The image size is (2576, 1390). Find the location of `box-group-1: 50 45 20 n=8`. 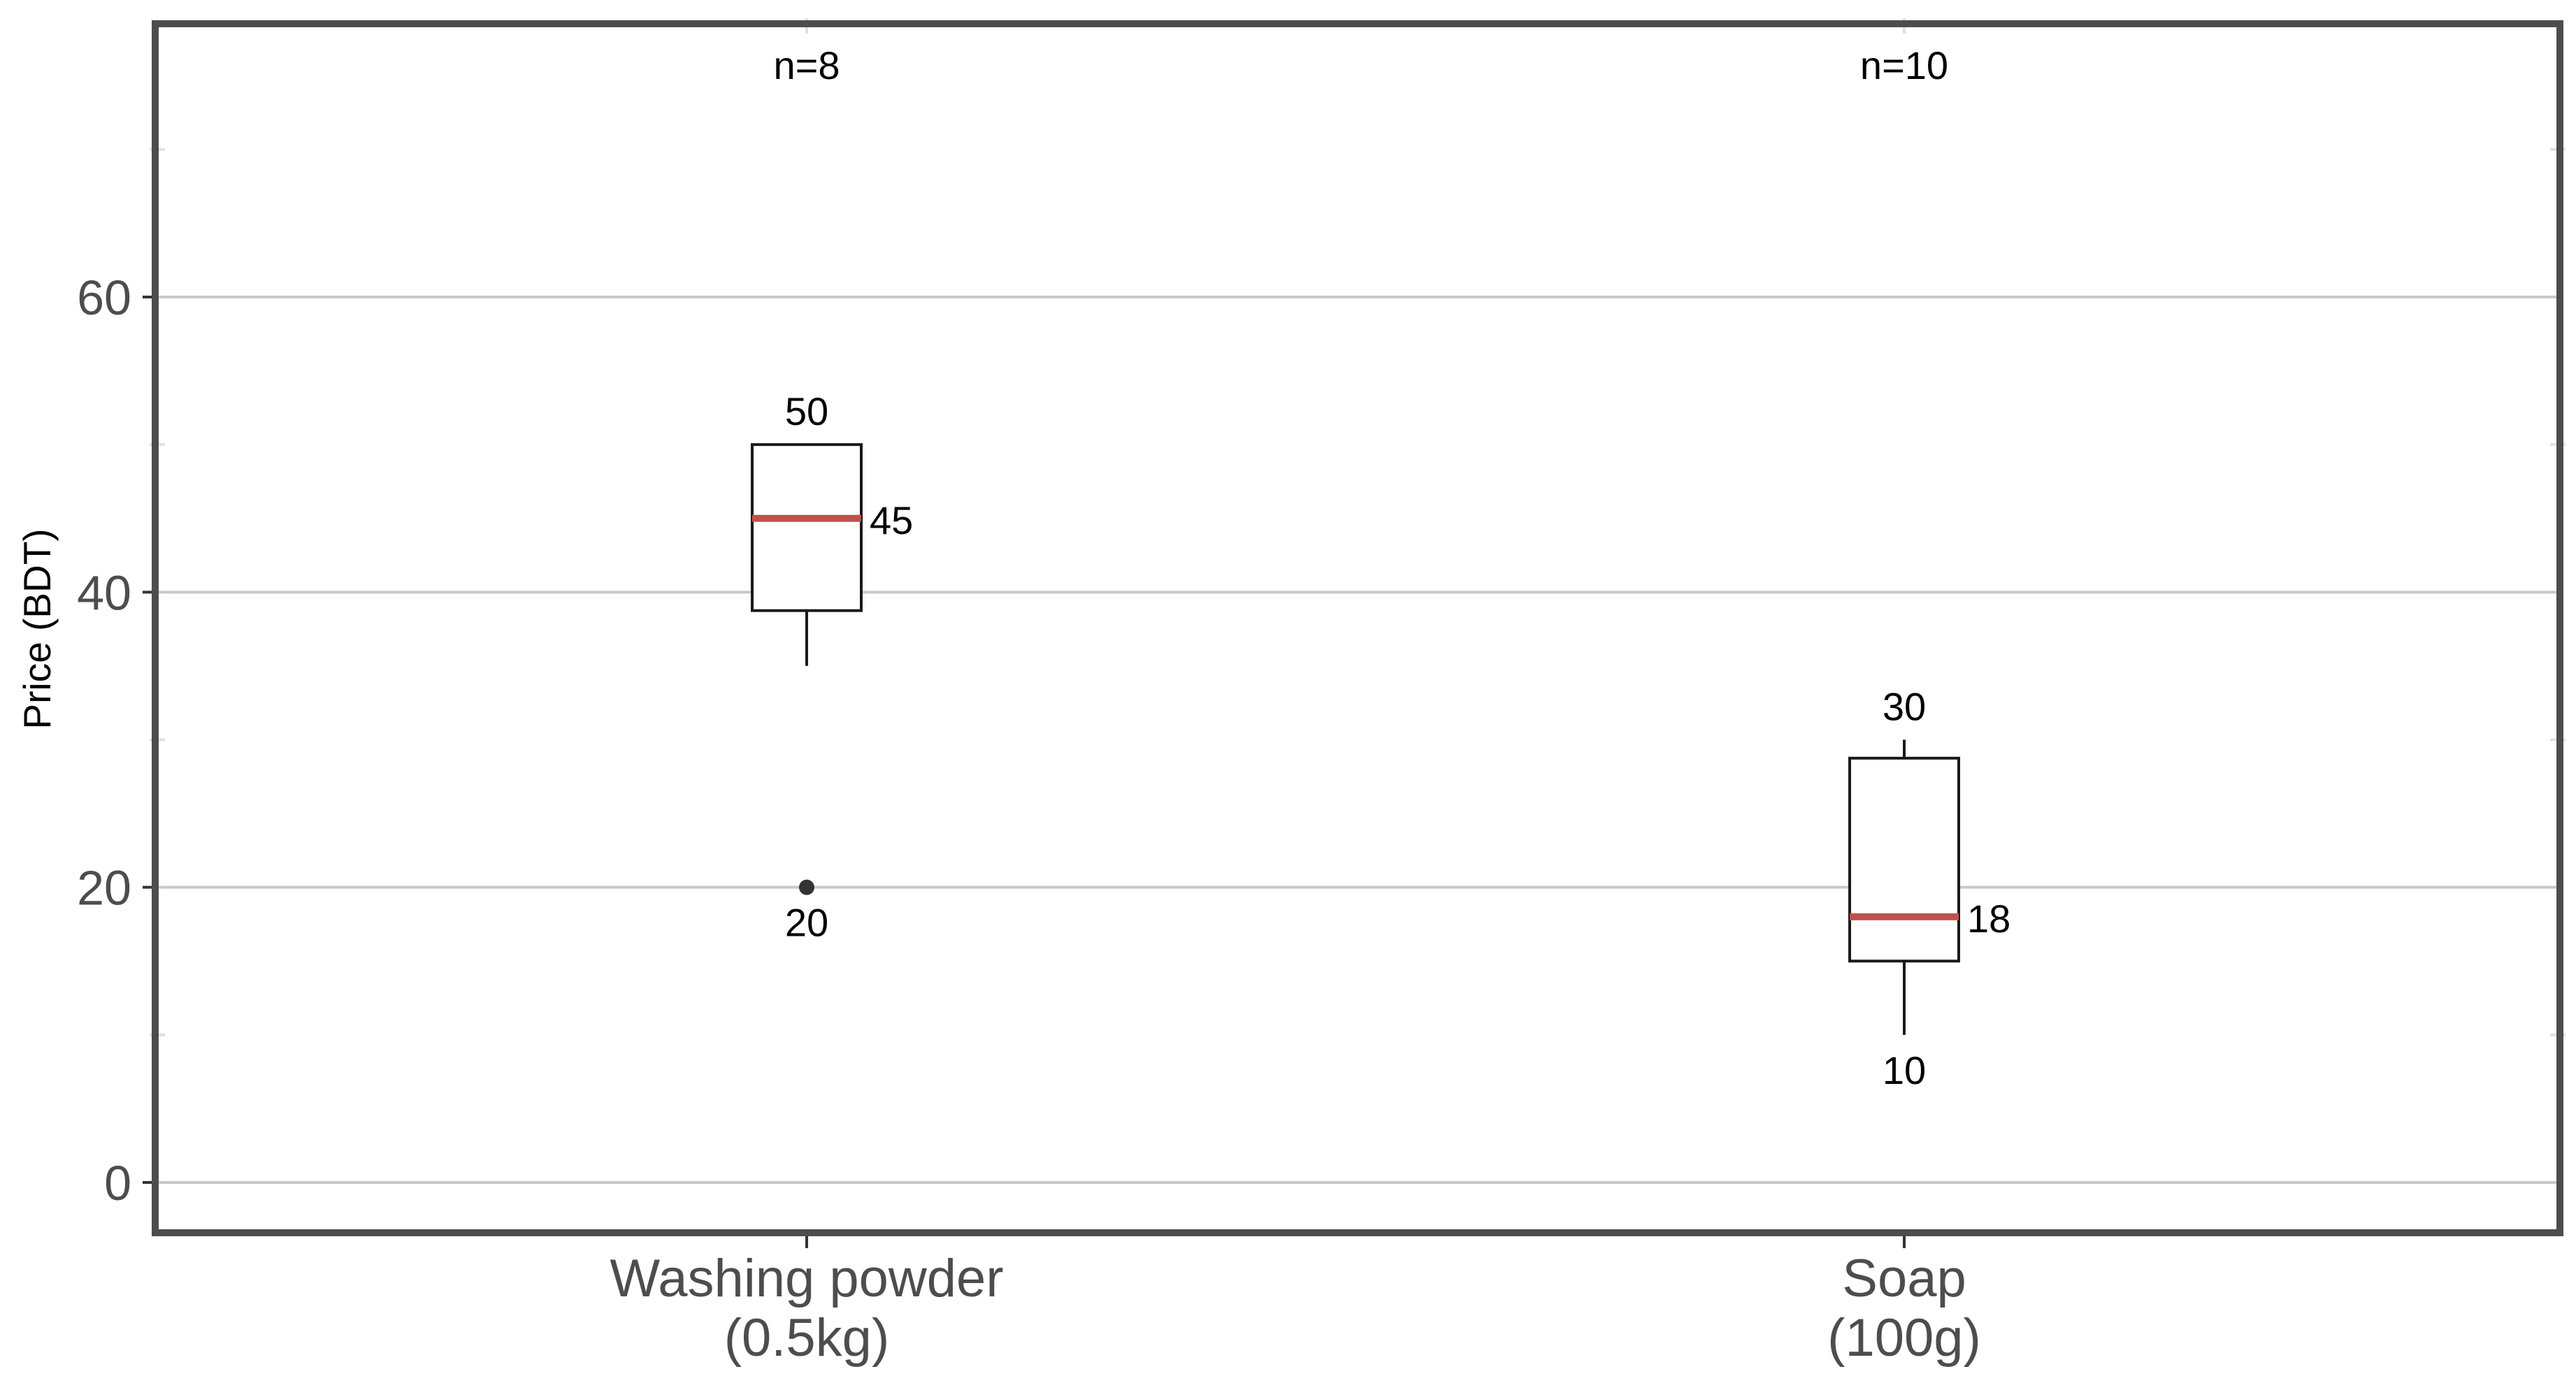

box-group-1: 50 45 20 n=8 is located at coordinates (832, 494).